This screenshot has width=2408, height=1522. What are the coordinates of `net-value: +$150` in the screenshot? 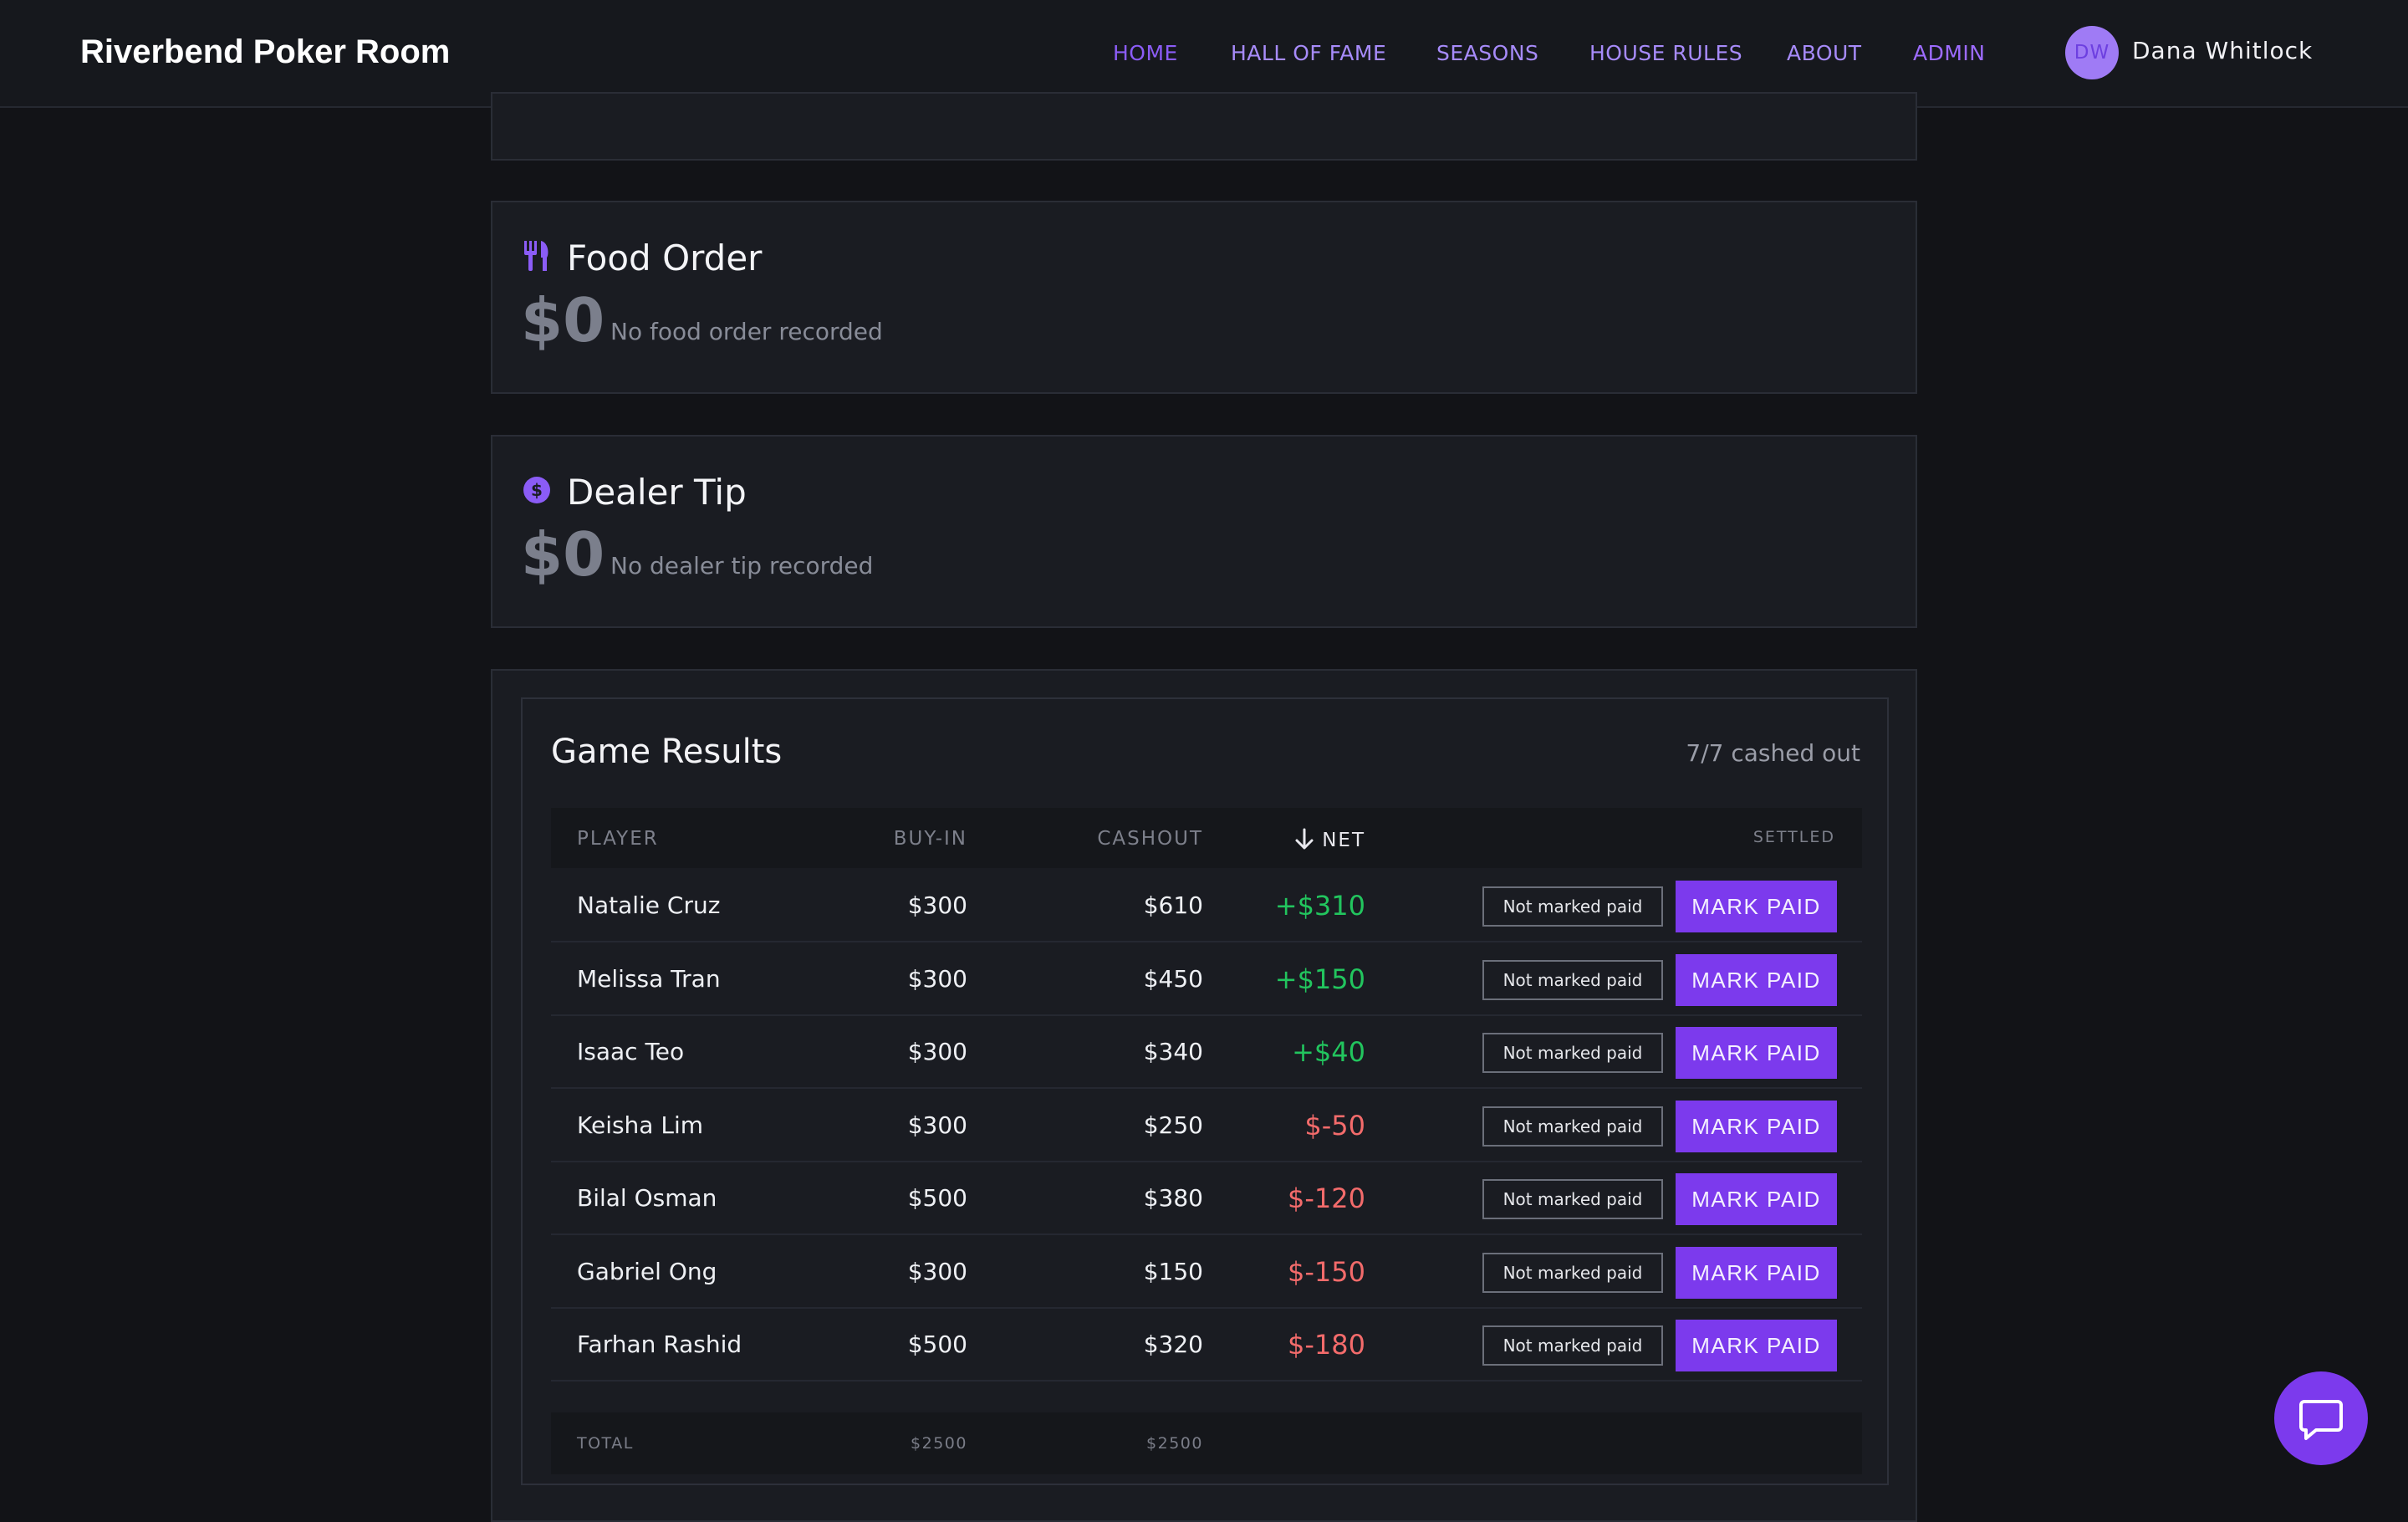 It's located at (1320, 979).